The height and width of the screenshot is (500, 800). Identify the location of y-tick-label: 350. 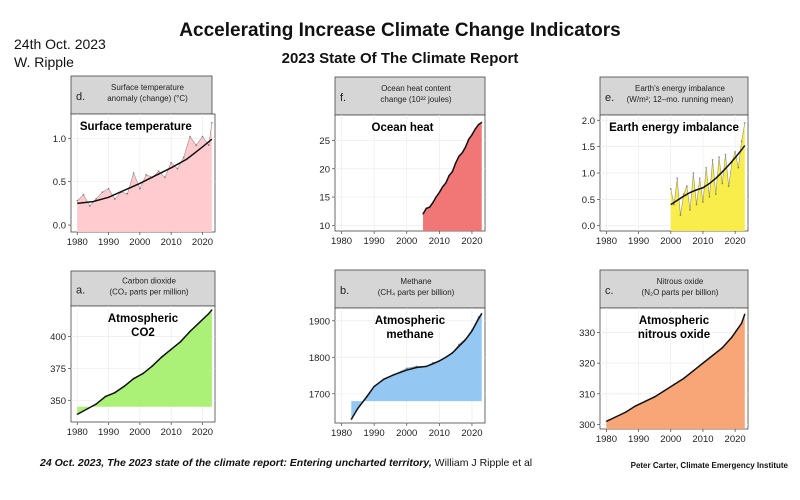
(58, 401).